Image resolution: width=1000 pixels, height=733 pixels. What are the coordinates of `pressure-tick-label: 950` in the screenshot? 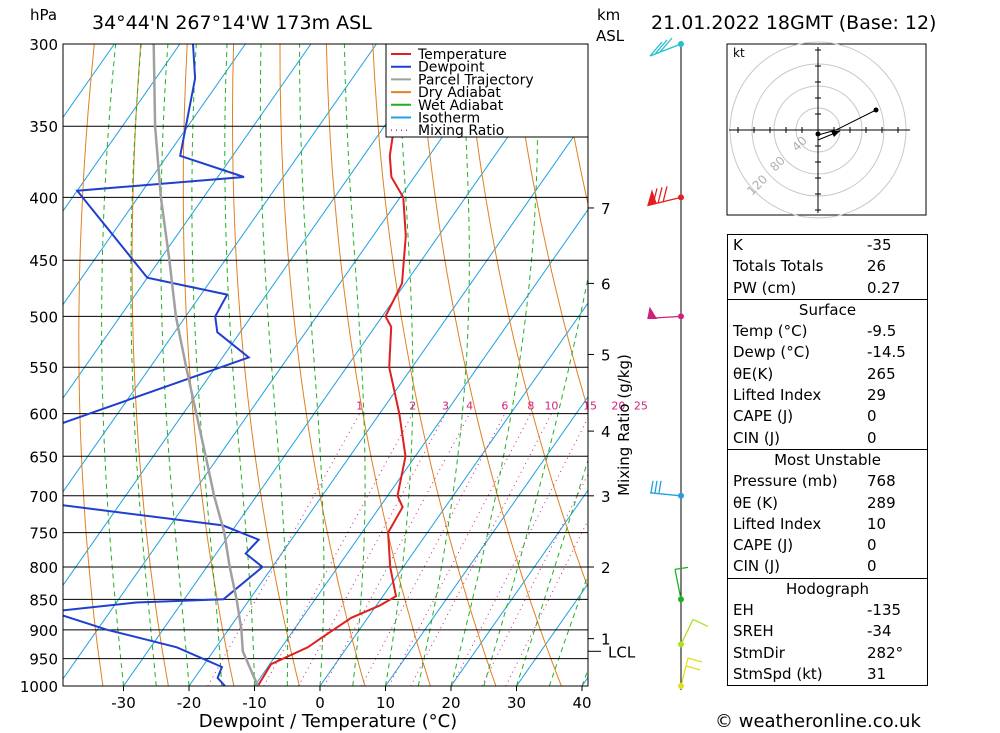 It's located at (43, 660).